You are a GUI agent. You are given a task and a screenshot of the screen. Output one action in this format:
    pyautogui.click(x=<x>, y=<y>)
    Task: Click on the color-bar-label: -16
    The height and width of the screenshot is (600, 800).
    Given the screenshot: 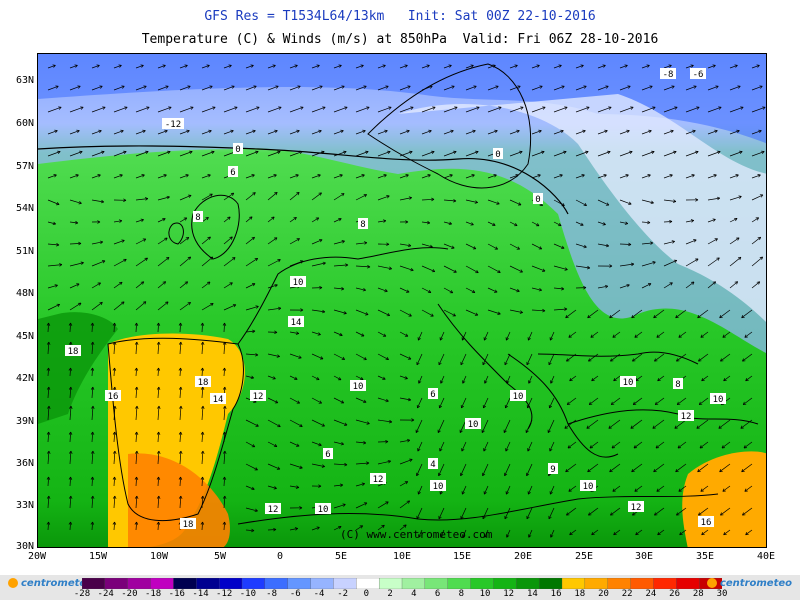 What is the action you would take?
    pyautogui.click(x=176, y=594)
    